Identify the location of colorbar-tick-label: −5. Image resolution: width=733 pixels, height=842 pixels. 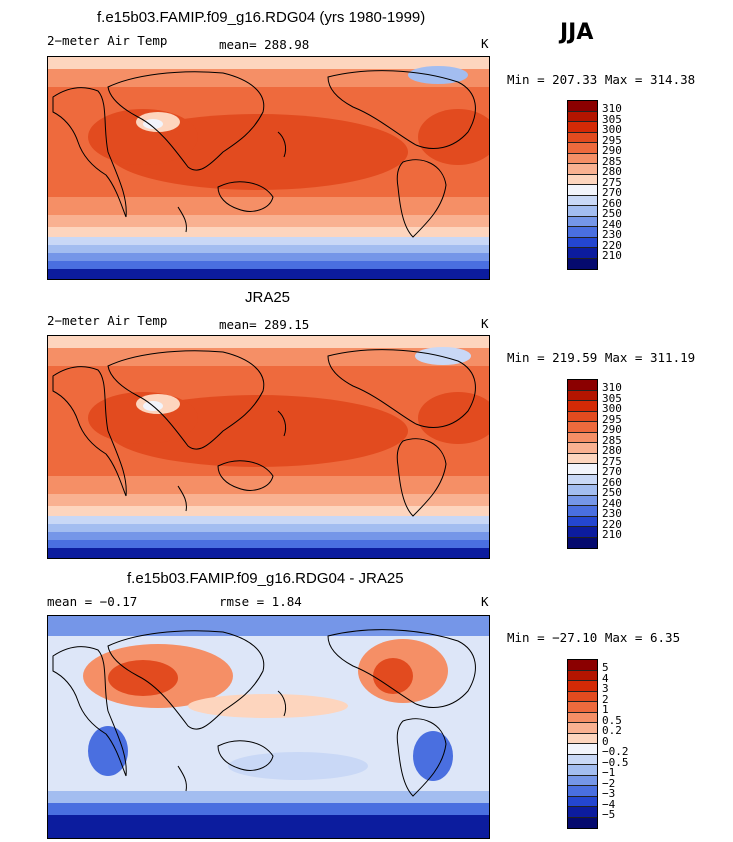
(609, 814).